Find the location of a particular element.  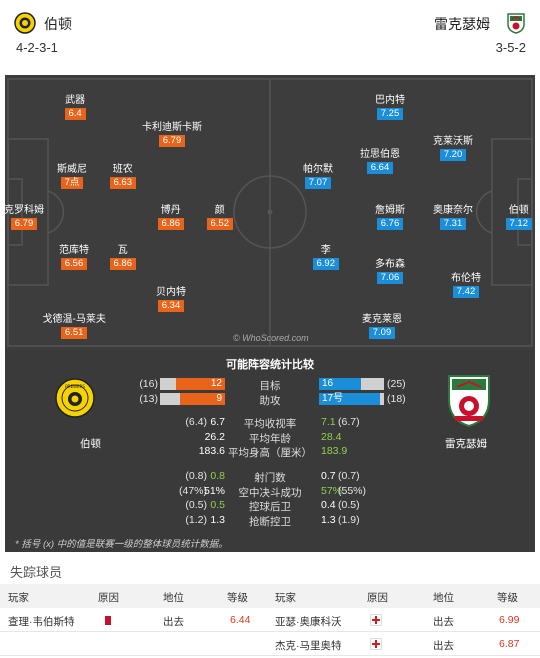

home-player: 卡利迪斯卡斯 6.79 is located at coordinates (172, 132).